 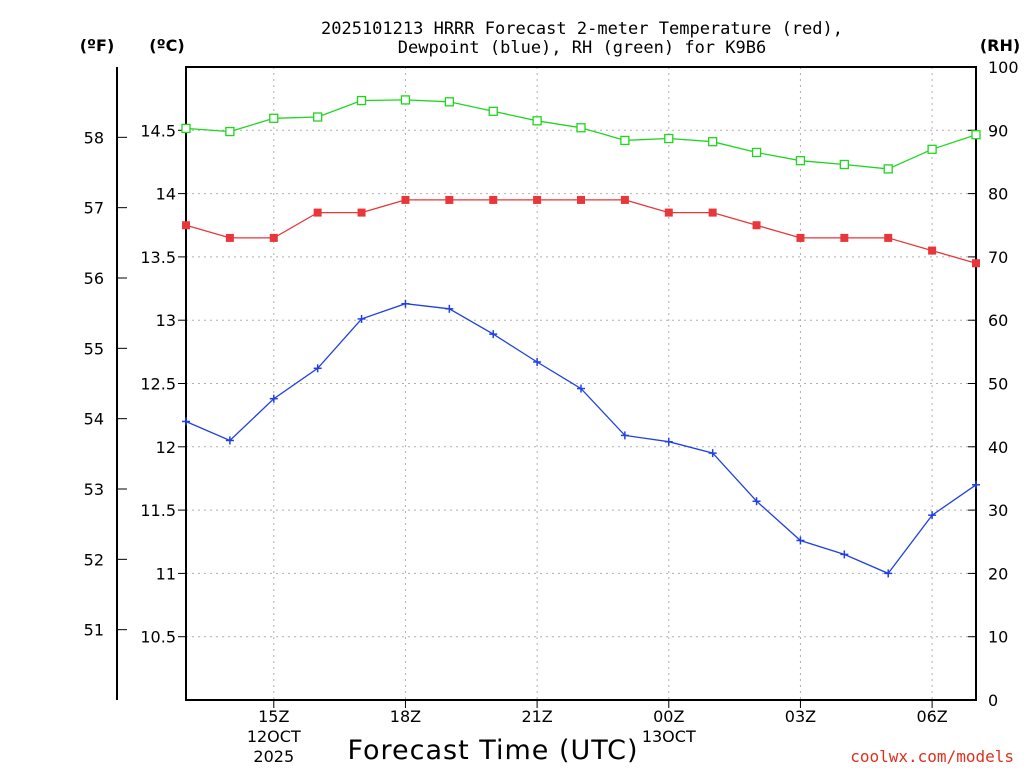 I want to click on rh-line, so click(x=581, y=134).